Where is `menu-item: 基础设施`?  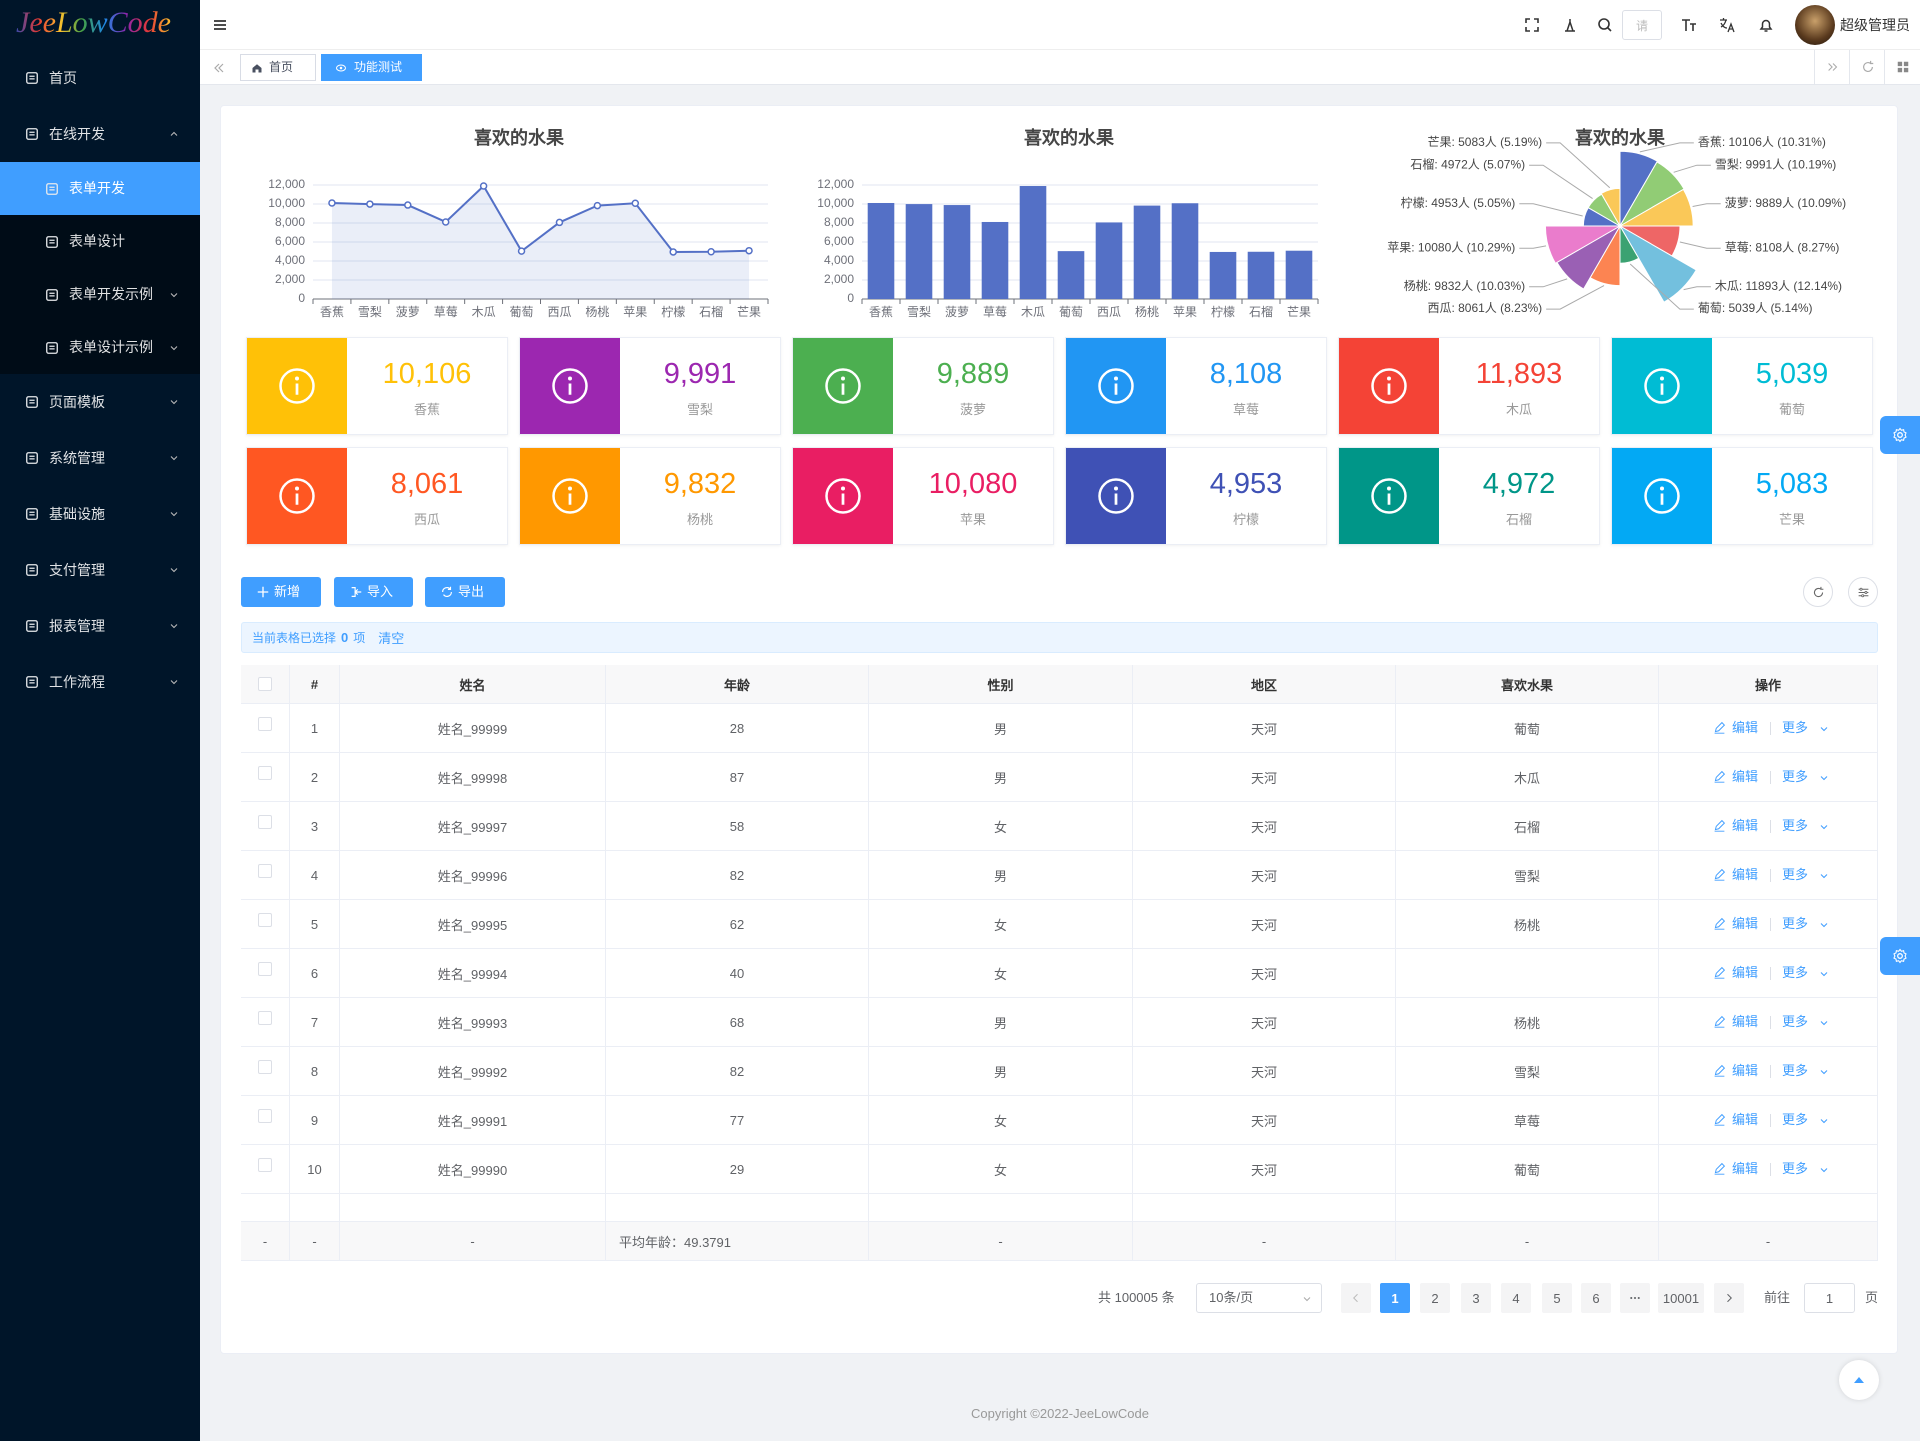
menu-item: 基础设施 is located at coordinates (100, 514).